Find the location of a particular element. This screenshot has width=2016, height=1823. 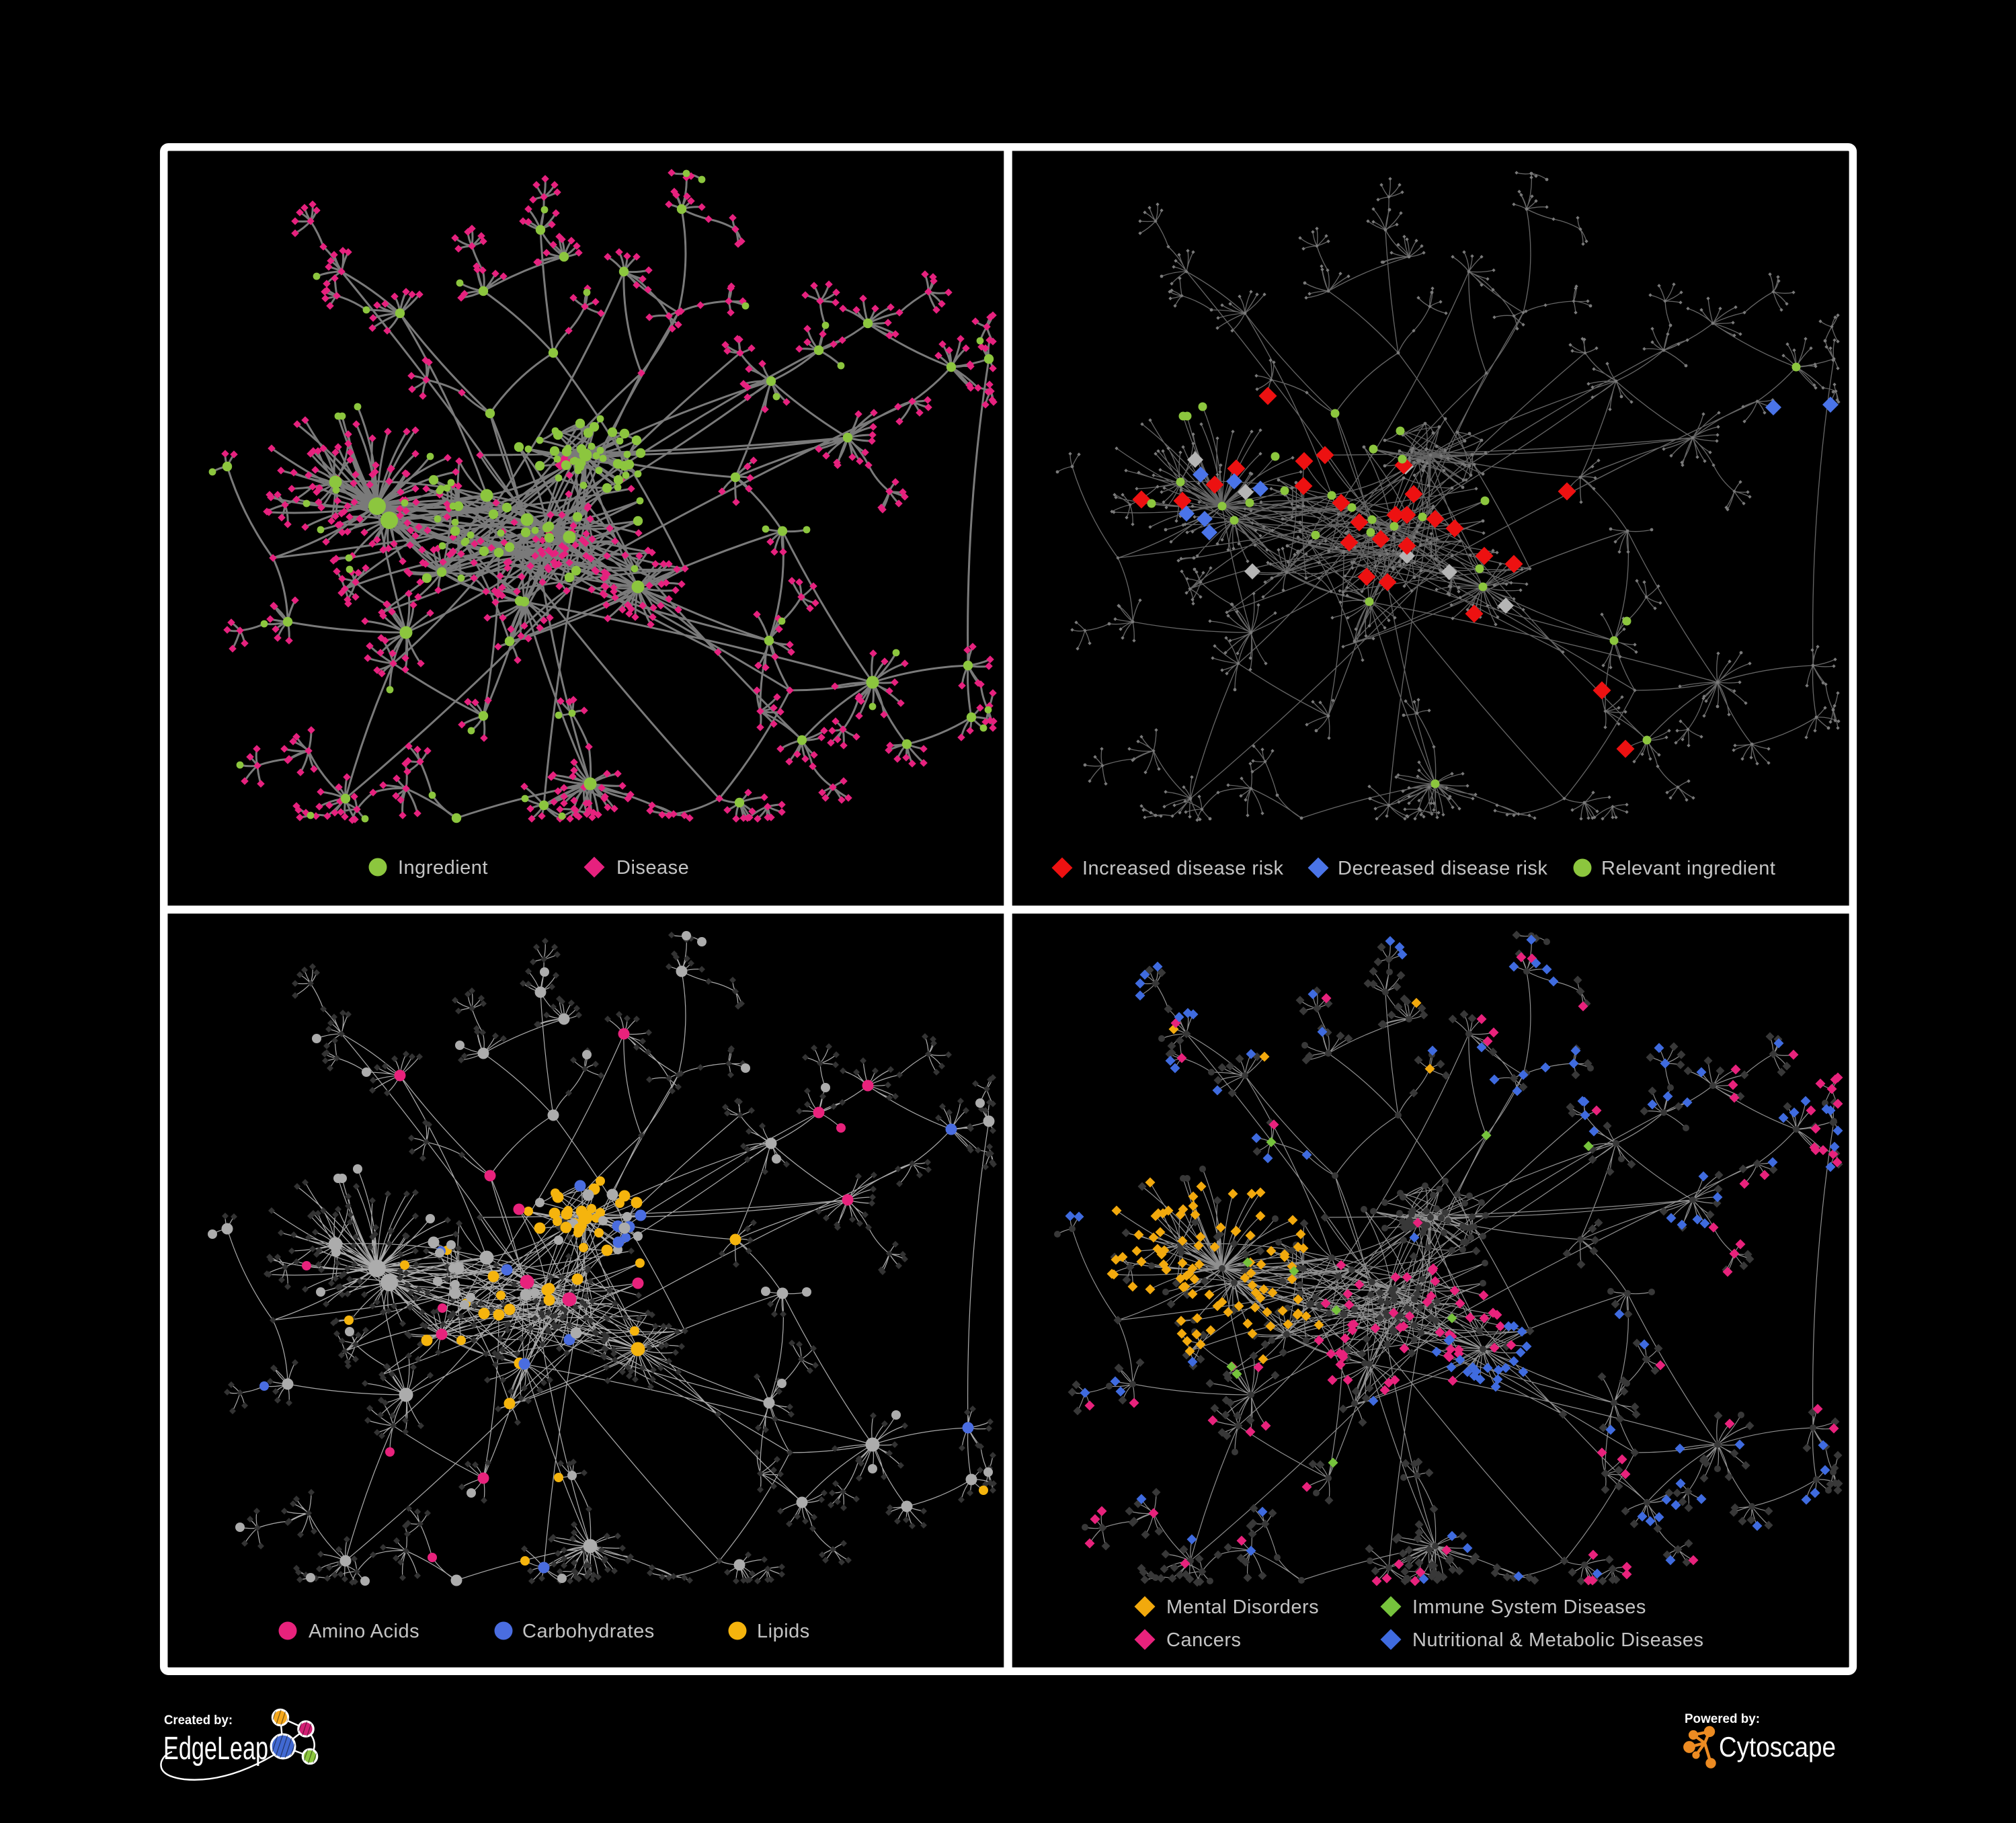

svg-text: Amino Acids is located at coordinates (364, 1631).